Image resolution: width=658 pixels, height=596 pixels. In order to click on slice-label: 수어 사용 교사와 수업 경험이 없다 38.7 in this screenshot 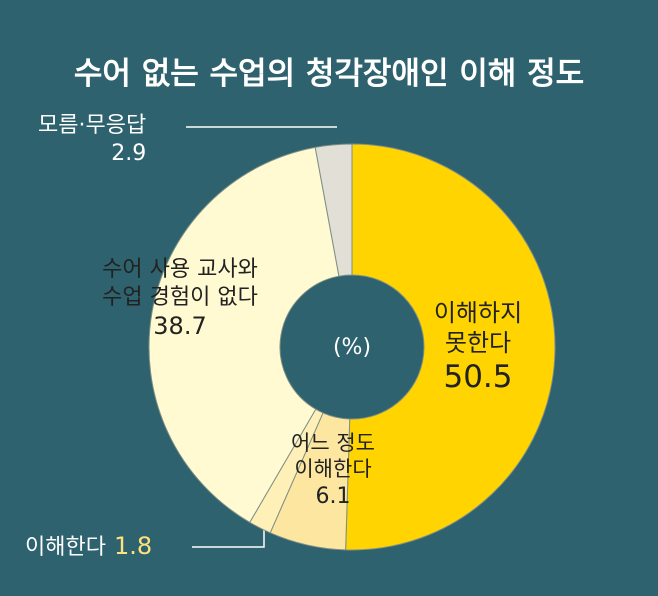, I will do `click(180, 298)`.